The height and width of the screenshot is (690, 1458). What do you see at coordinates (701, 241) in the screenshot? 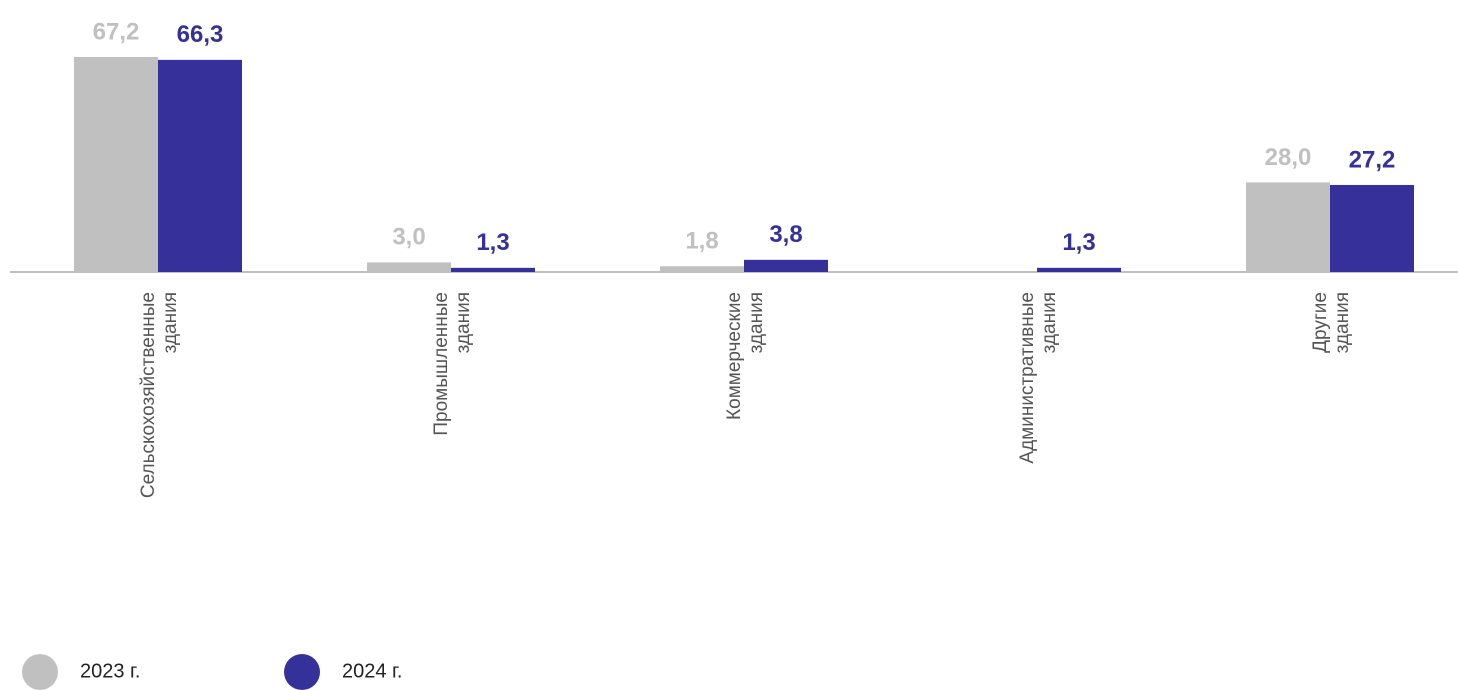
I see `value-label: 1,8` at bounding box center [701, 241].